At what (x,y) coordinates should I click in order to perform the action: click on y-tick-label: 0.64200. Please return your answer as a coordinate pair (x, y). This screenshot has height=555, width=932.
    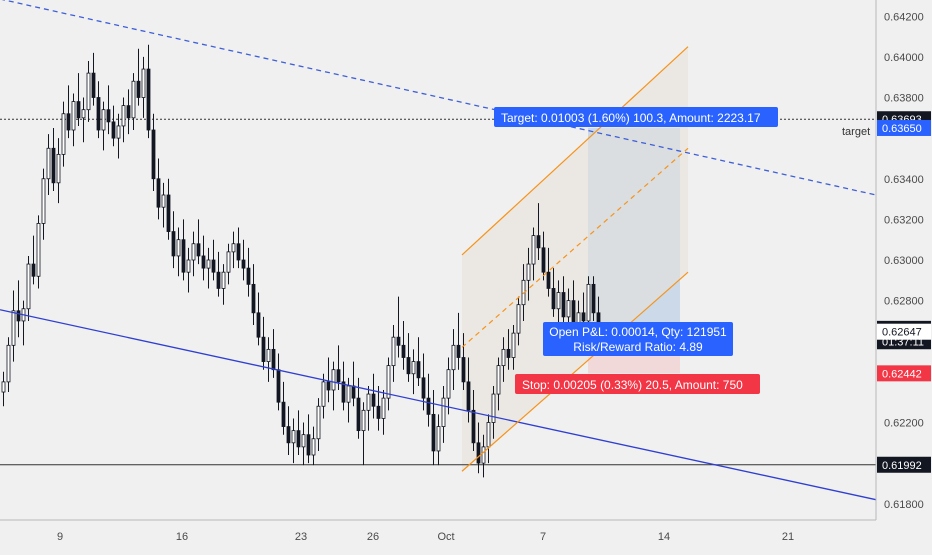
    Looking at the image, I should click on (904, 17).